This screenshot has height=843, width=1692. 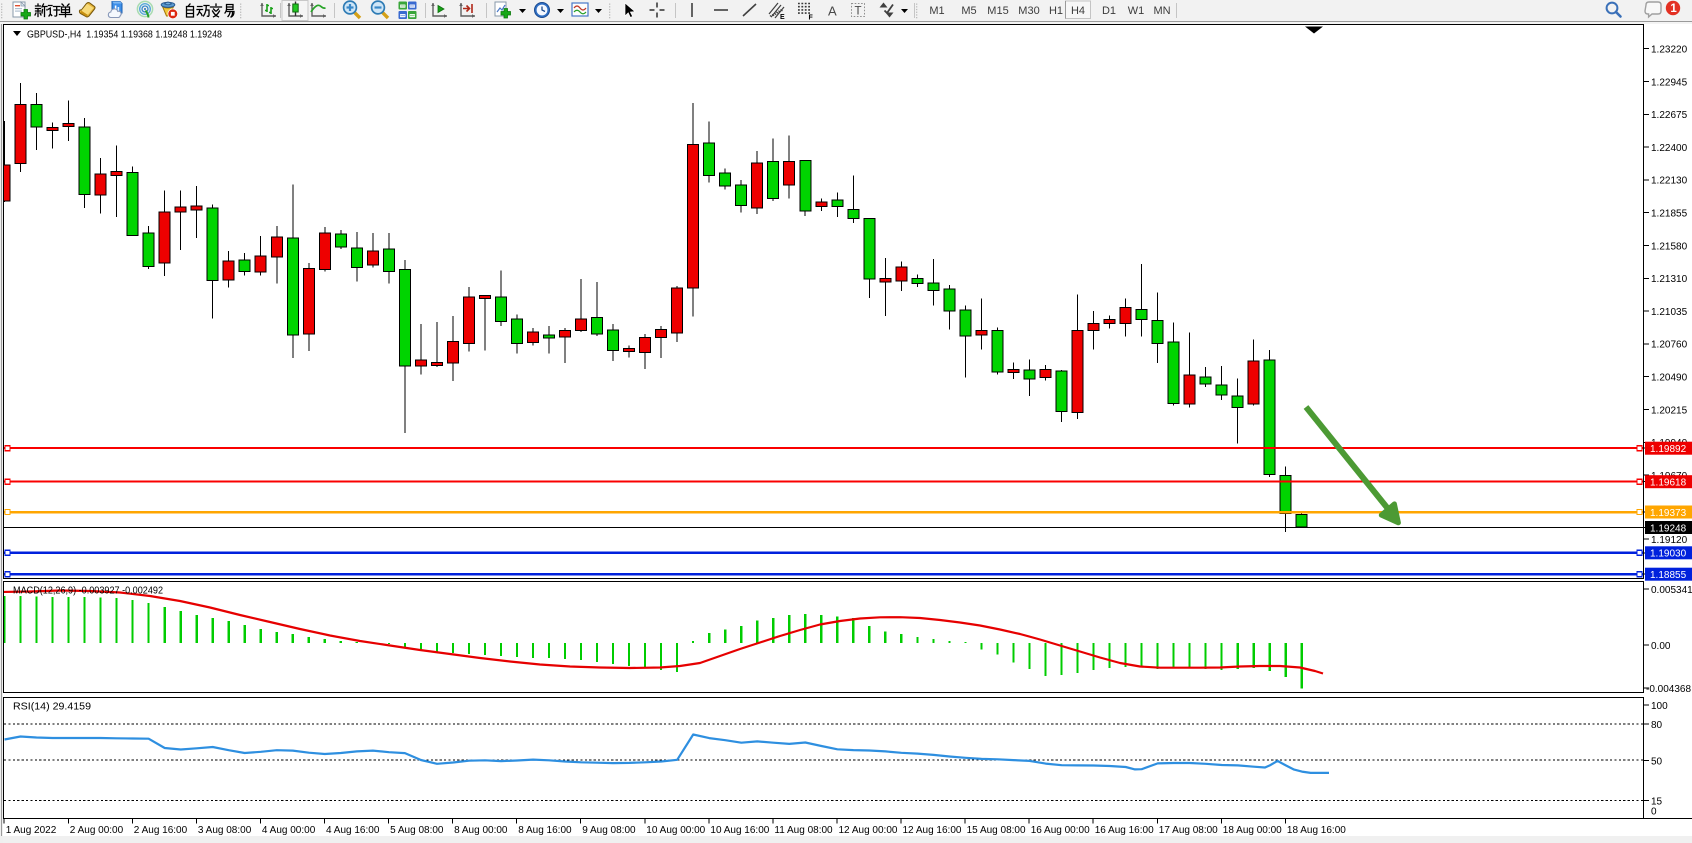 What do you see at coordinates (1669, 214) in the screenshot?
I see `svg-text: 1.21855` at bounding box center [1669, 214].